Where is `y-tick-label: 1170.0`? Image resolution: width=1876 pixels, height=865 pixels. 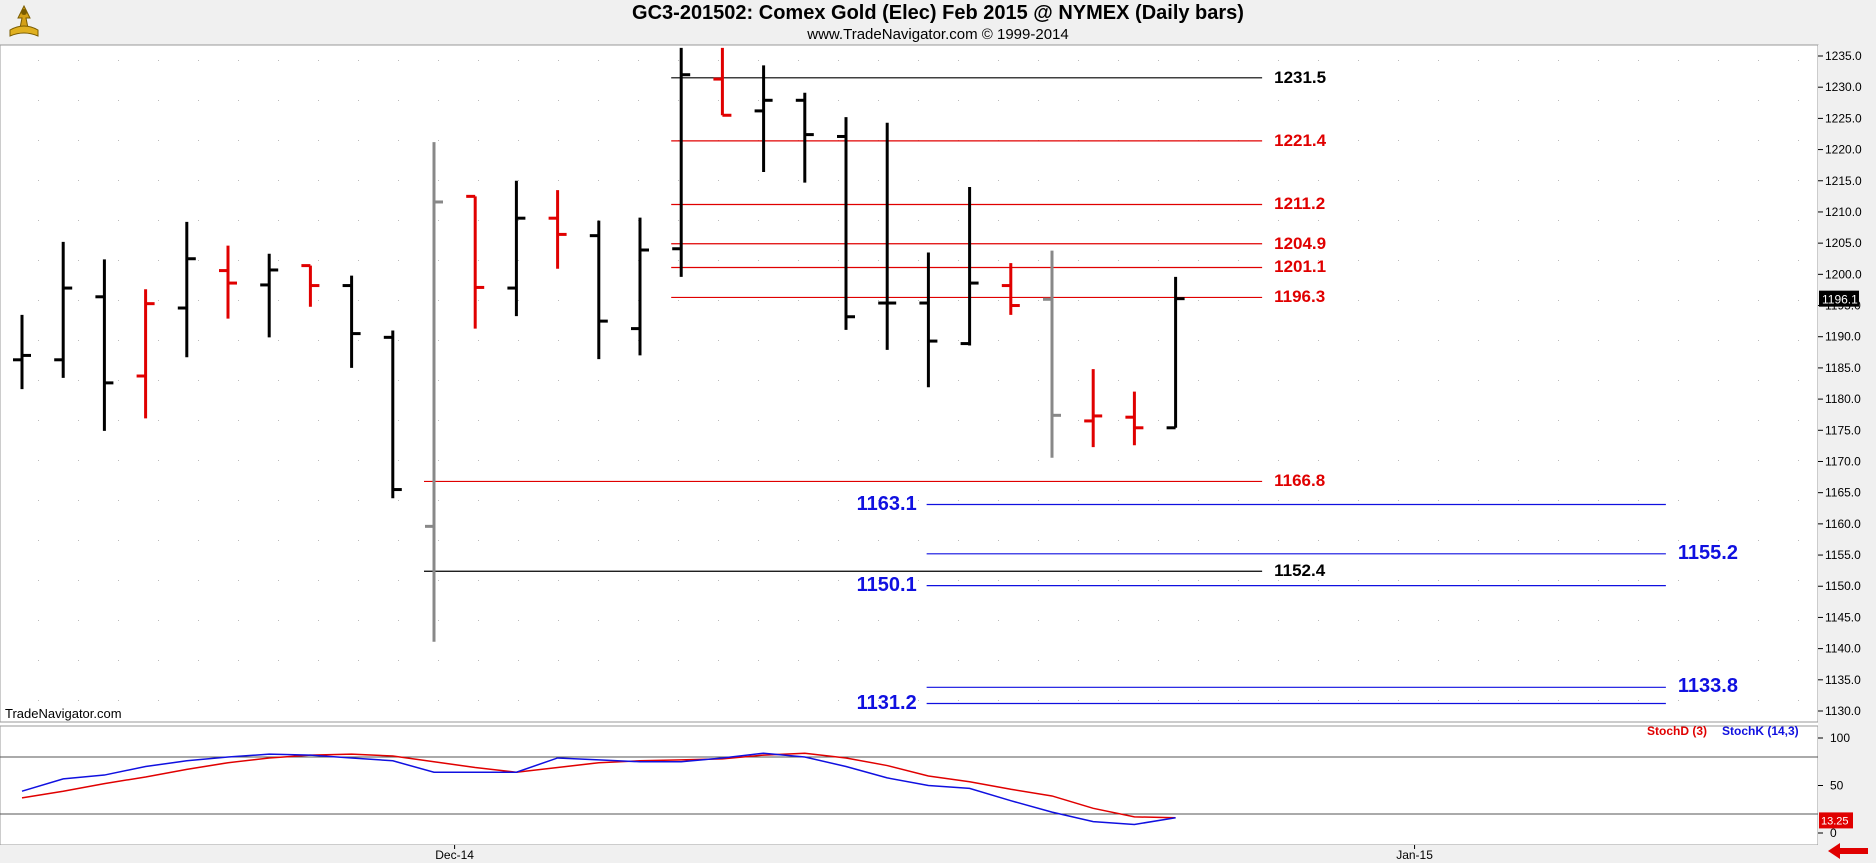
y-tick-label: 1170.0 is located at coordinates (1843, 461).